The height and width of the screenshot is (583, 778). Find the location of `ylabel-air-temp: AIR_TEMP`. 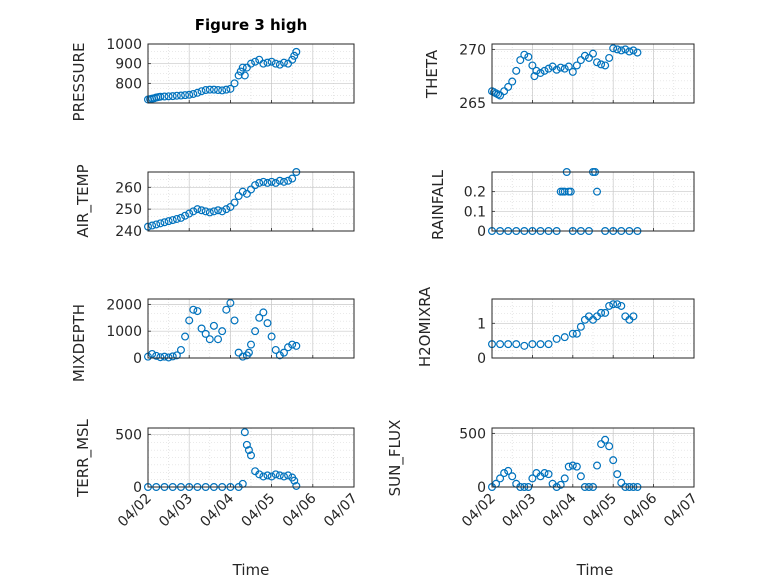

ylabel-air-temp: AIR_TEMP is located at coordinates (83, 200).